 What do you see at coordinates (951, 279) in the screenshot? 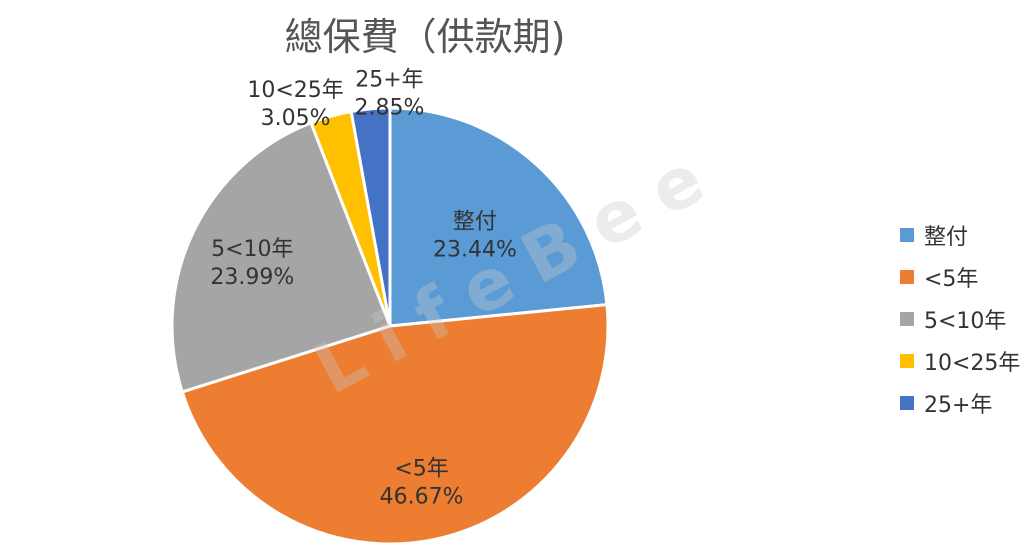
I see `legend-label: <5年` at bounding box center [951, 279].